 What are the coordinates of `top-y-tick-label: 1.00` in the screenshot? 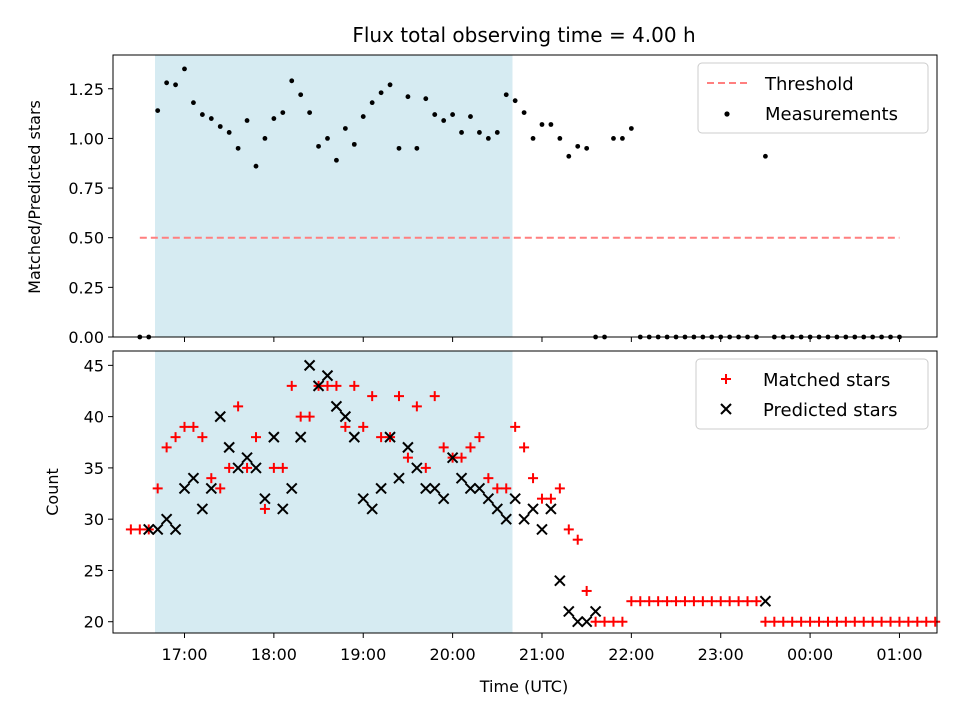 It's located at (86, 138).